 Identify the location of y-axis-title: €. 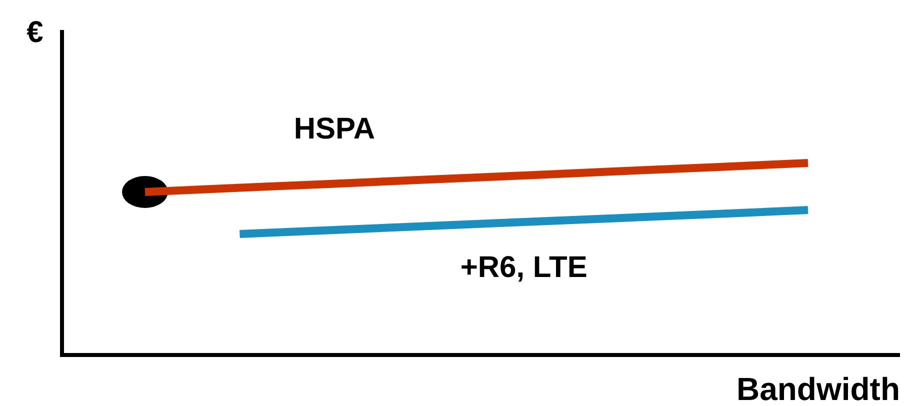
(35, 32).